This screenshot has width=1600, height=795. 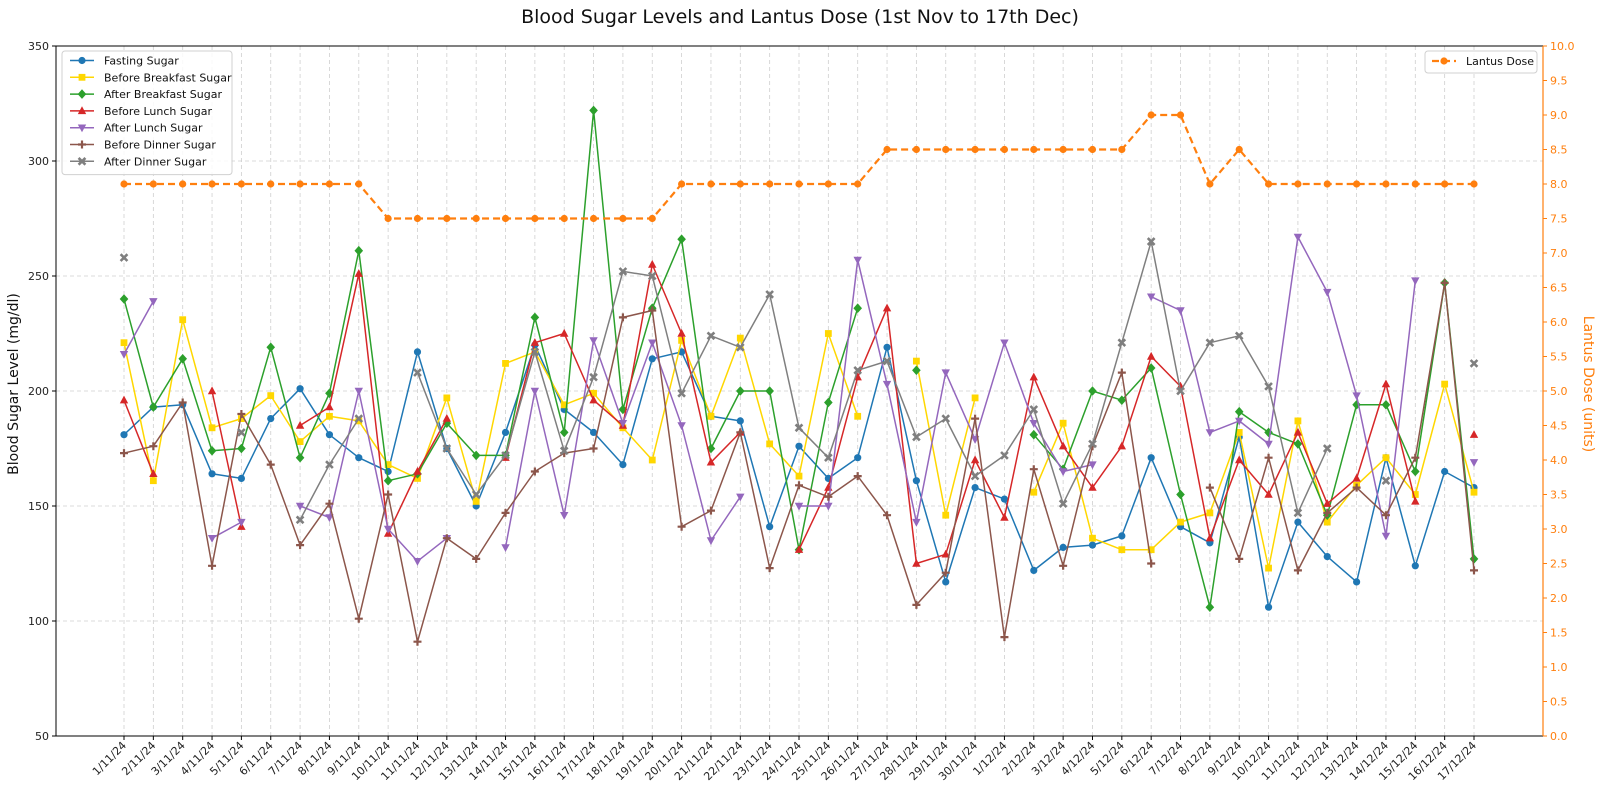 What do you see at coordinates (158, 111) in the screenshot?
I see `legend-label: Before Lunch Sugar` at bounding box center [158, 111].